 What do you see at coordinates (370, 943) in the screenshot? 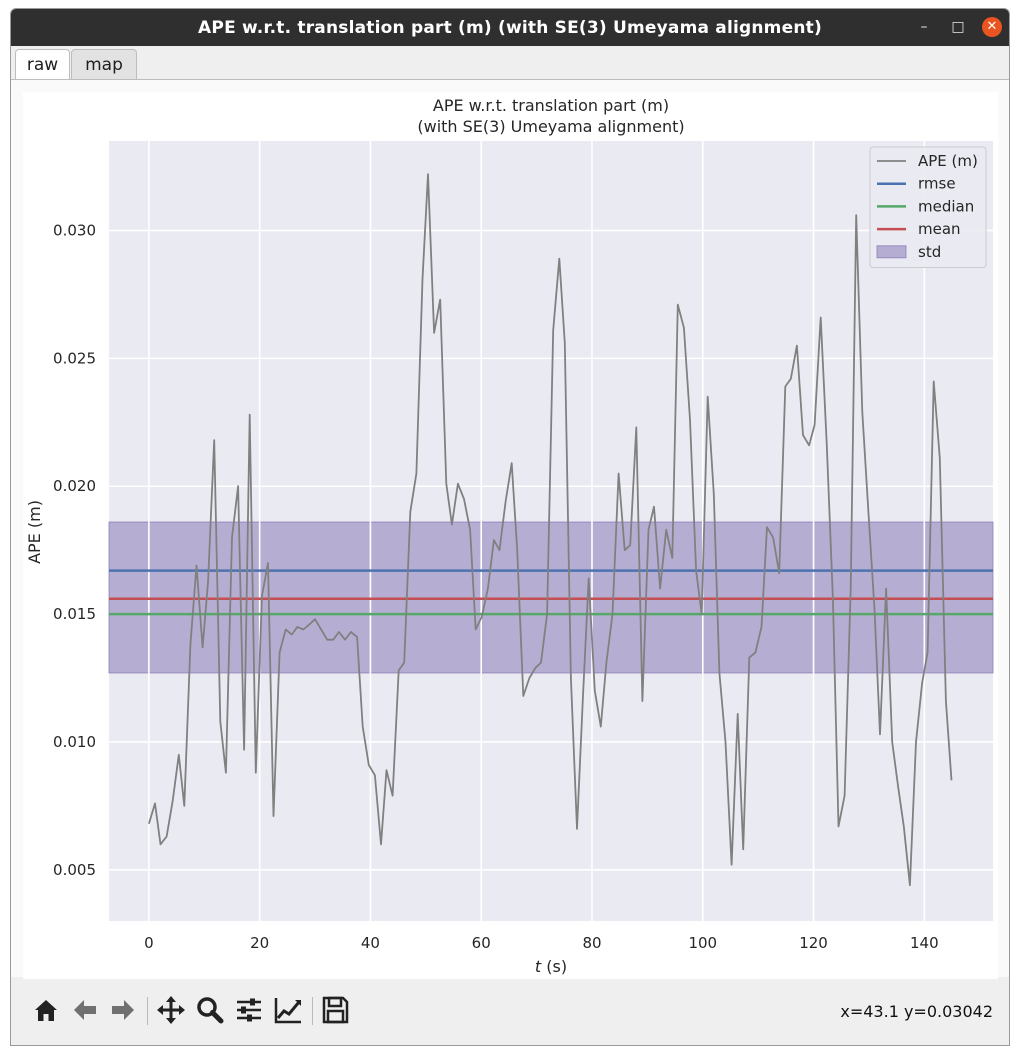
I see `x-tick-label: 40` at bounding box center [370, 943].